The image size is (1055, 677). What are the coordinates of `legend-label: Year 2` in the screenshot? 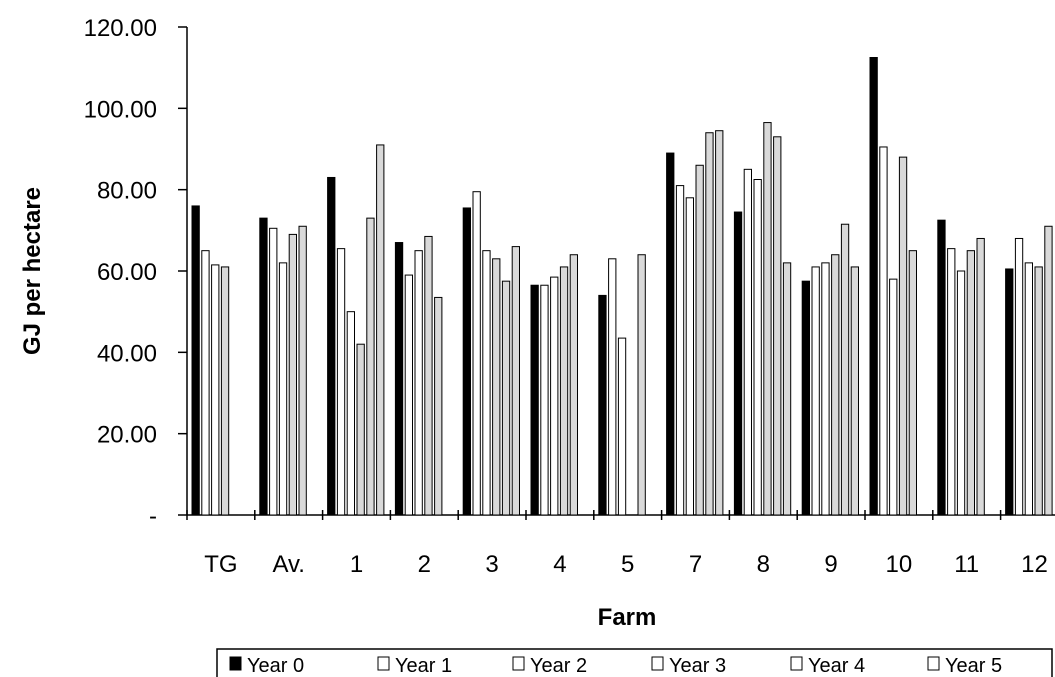 It's located at (558, 666).